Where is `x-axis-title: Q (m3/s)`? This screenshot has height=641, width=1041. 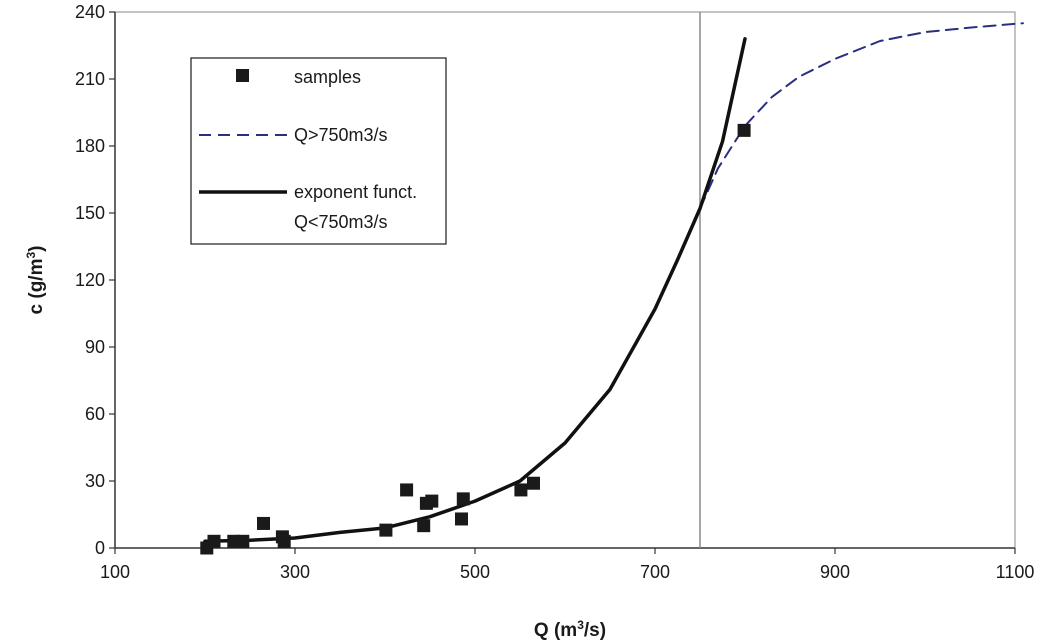 x-axis-title: Q (m3/s) is located at coordinates (570, 629).